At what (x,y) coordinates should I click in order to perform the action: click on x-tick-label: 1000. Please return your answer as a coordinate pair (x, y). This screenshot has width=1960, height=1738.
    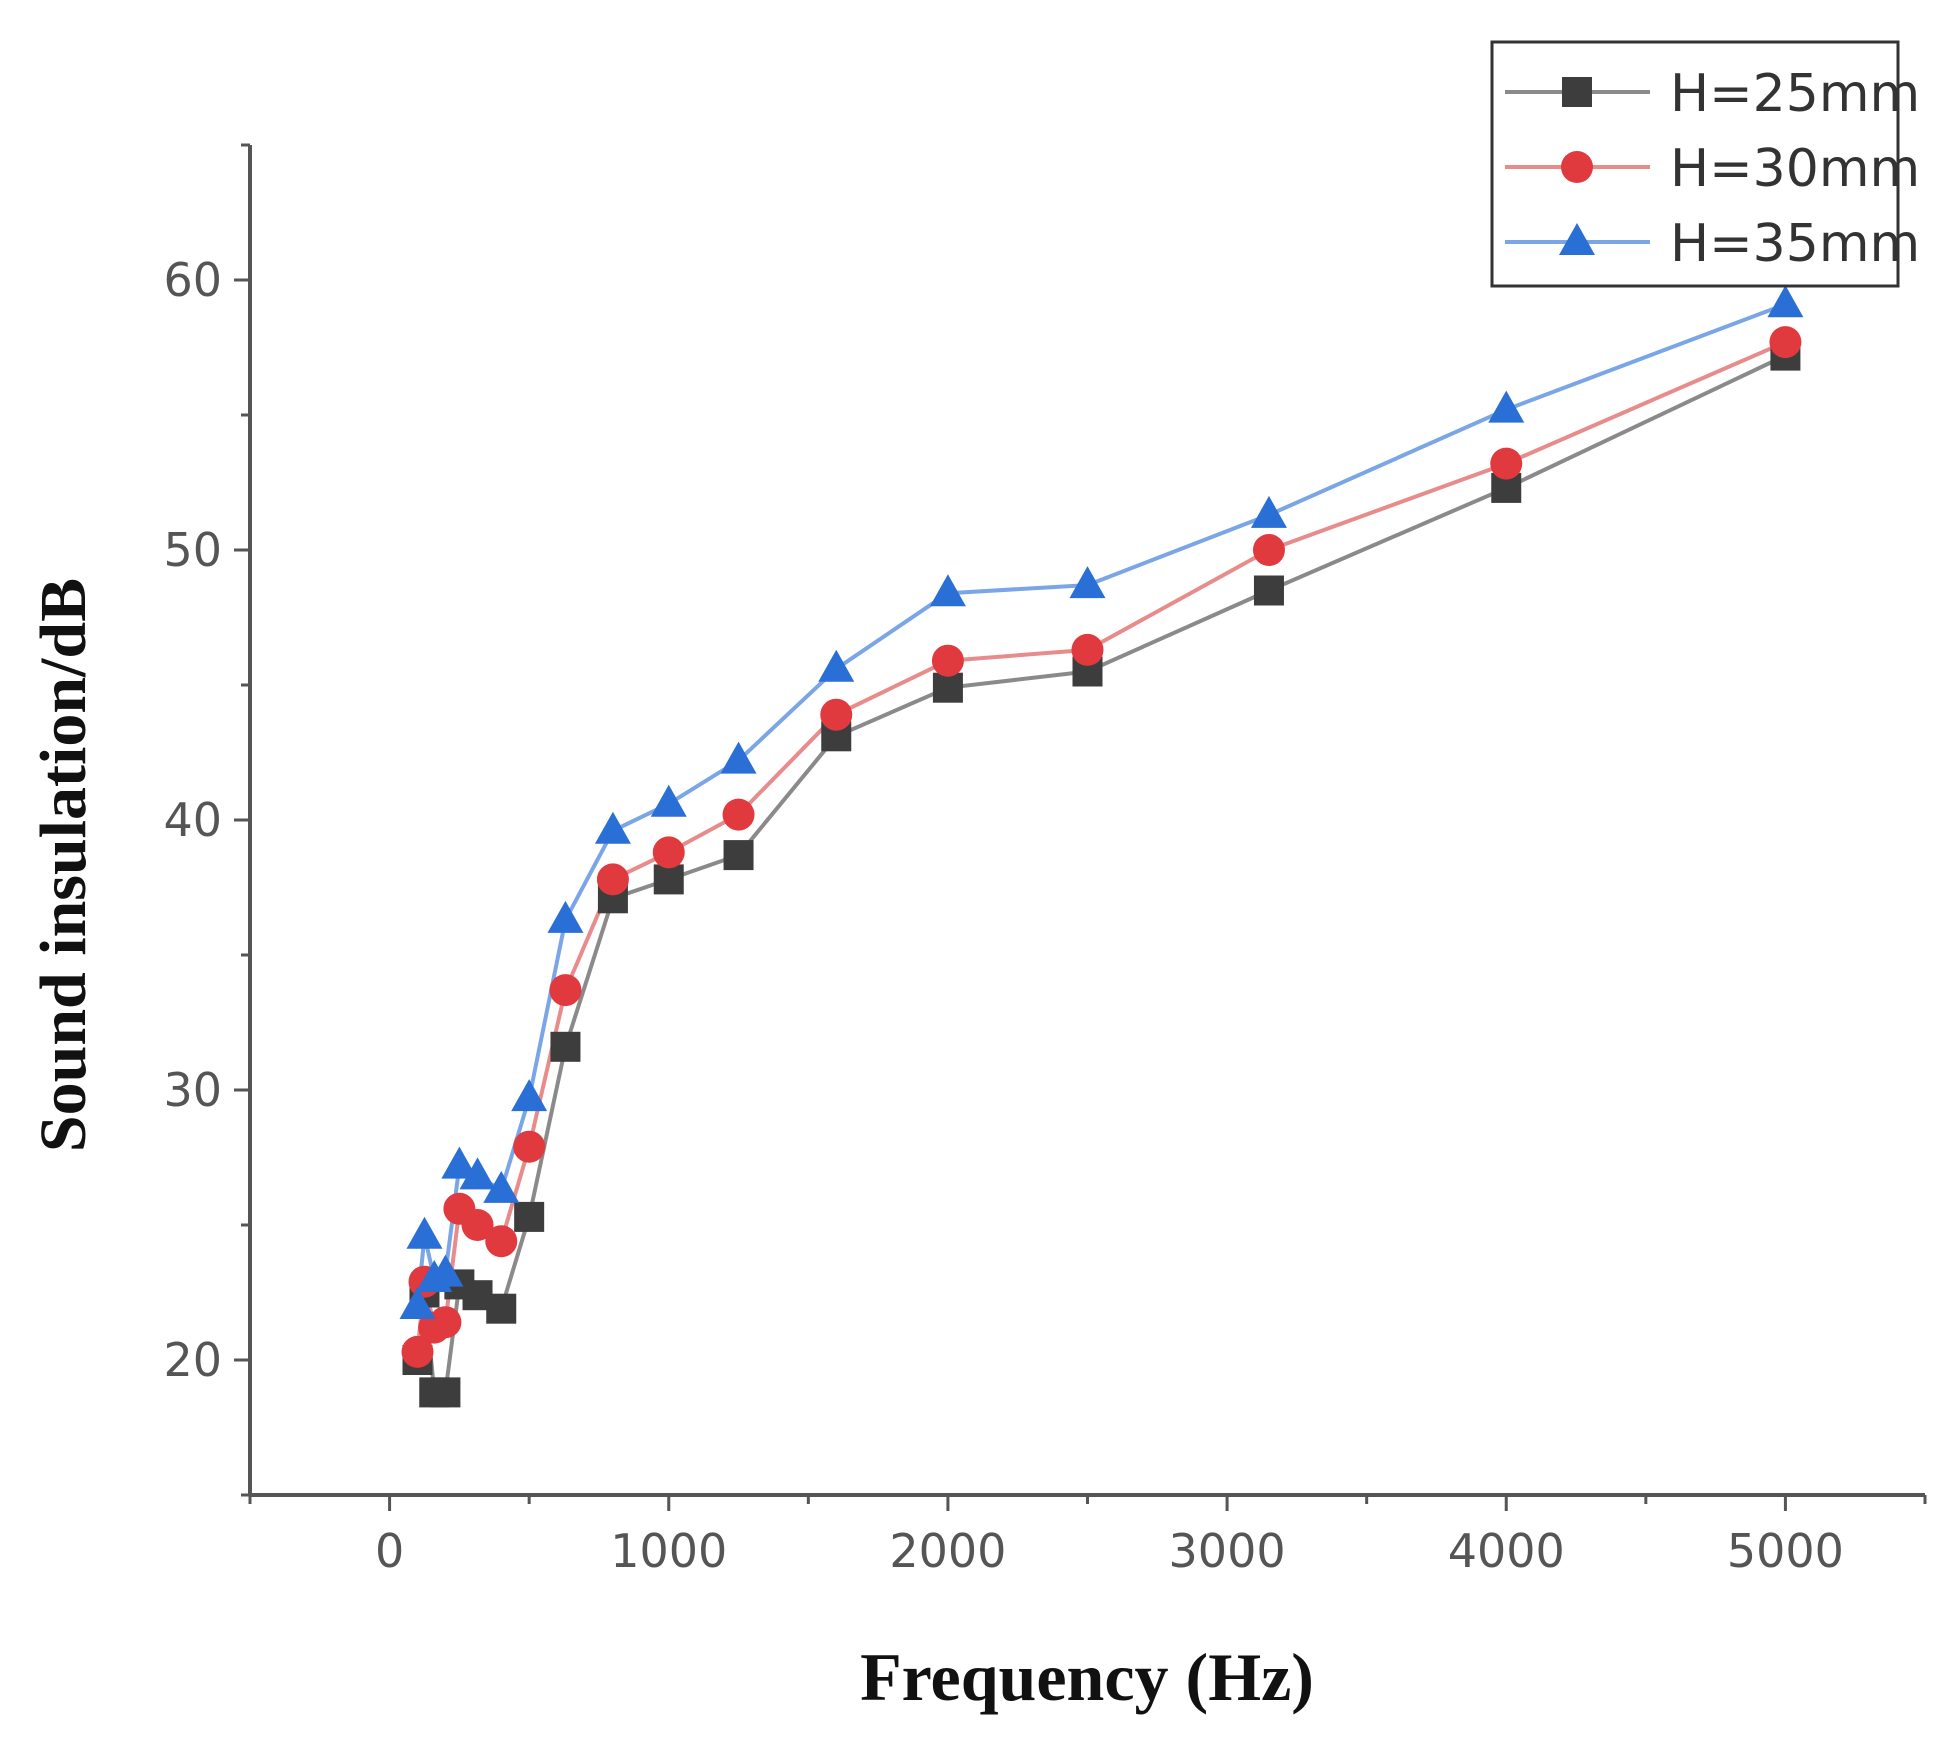
    Looking at the image, I should click on (668, 1551).